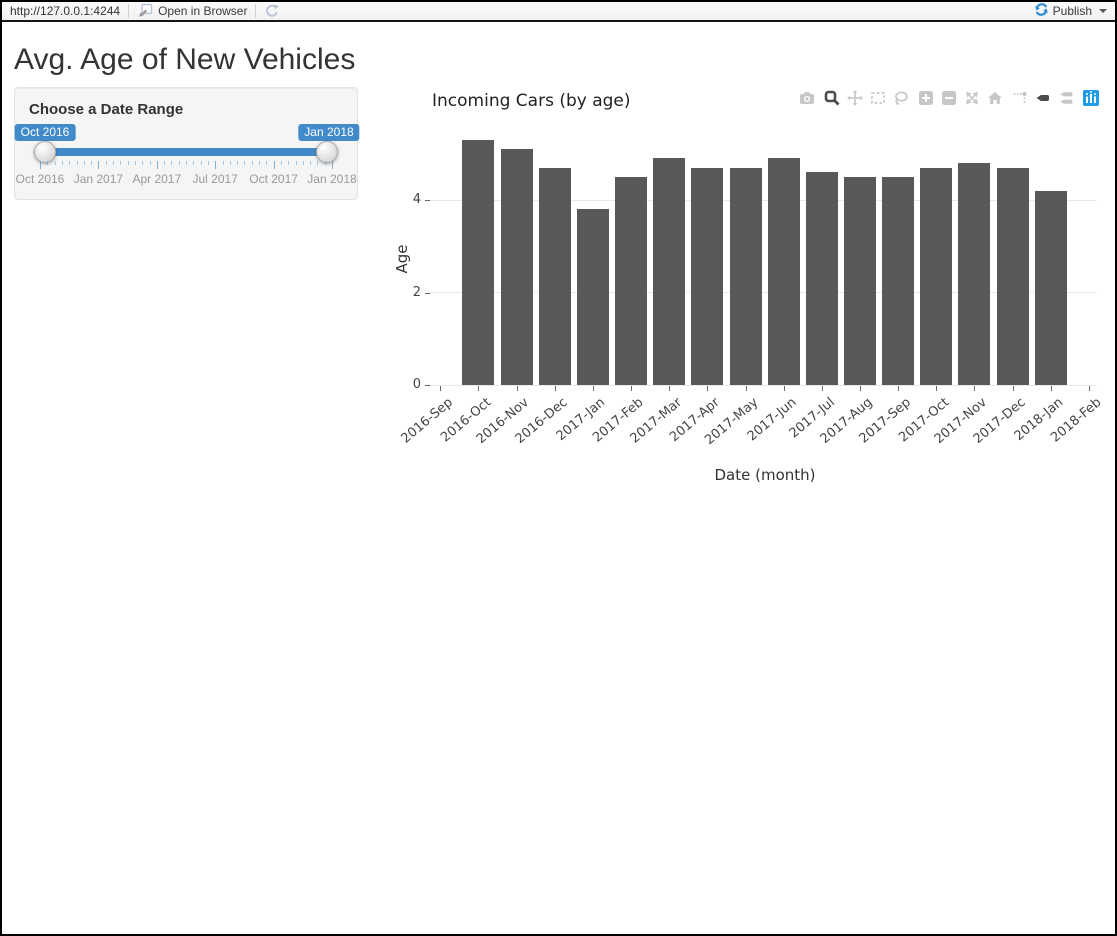 This screenshot has width=1117, height=936. I want to click on publish-button: Publish, so click(1070, 11).